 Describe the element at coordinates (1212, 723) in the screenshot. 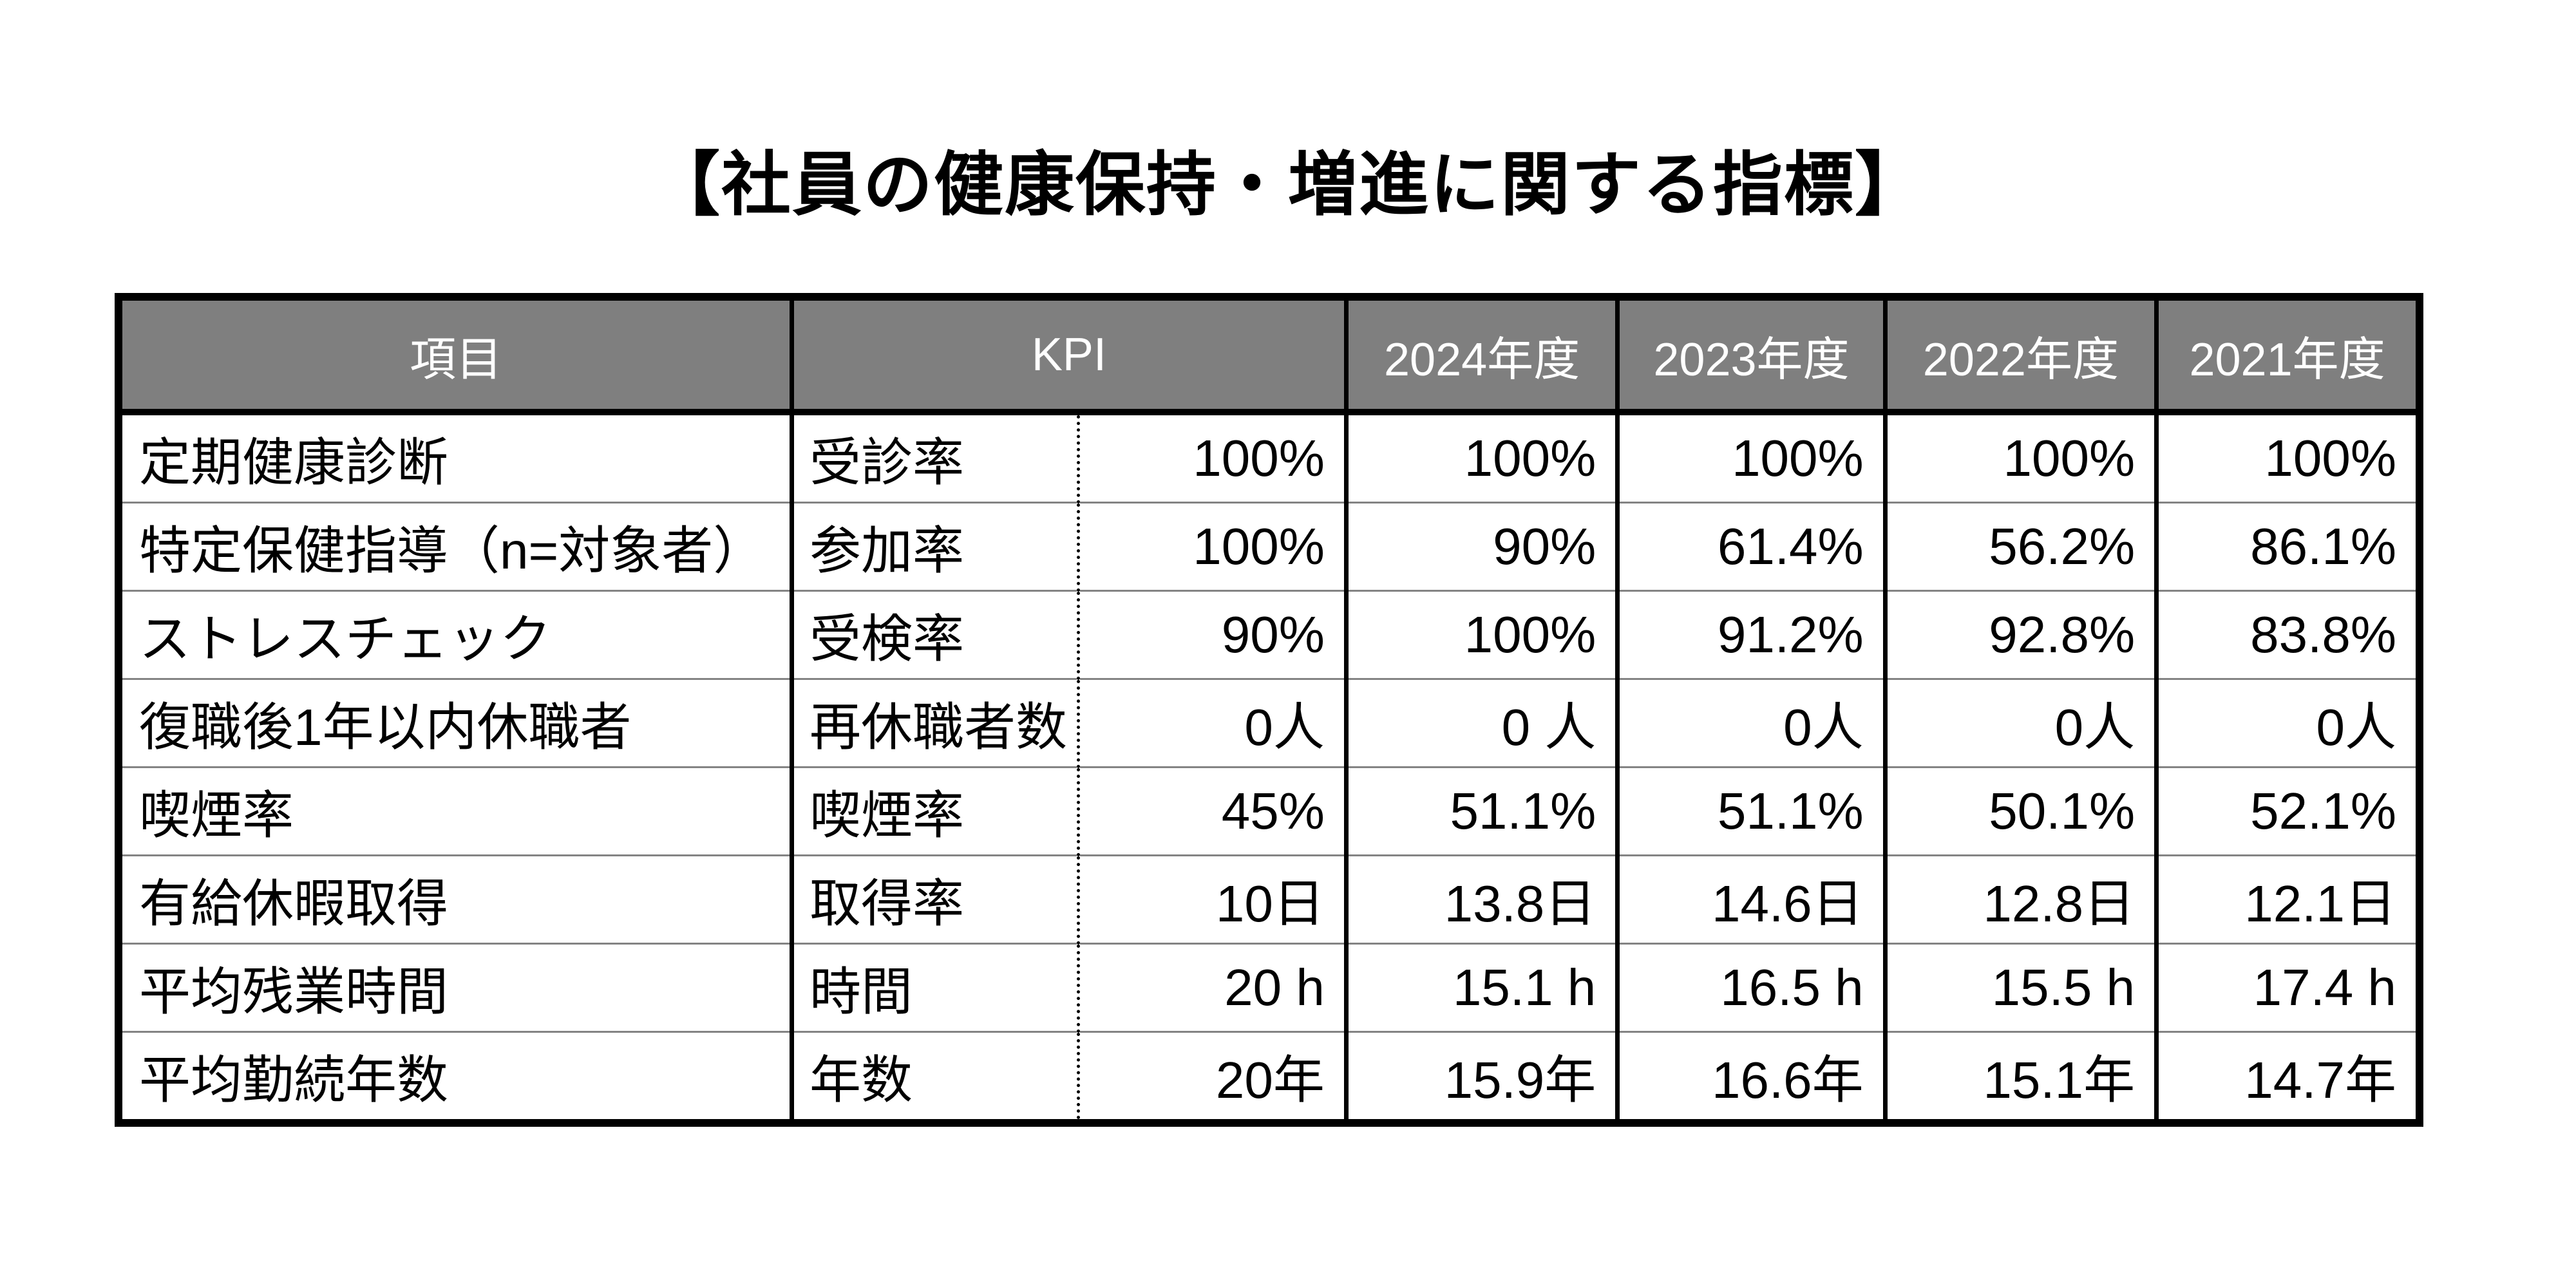

I see `cell-kpi-target: 0人` at that location.